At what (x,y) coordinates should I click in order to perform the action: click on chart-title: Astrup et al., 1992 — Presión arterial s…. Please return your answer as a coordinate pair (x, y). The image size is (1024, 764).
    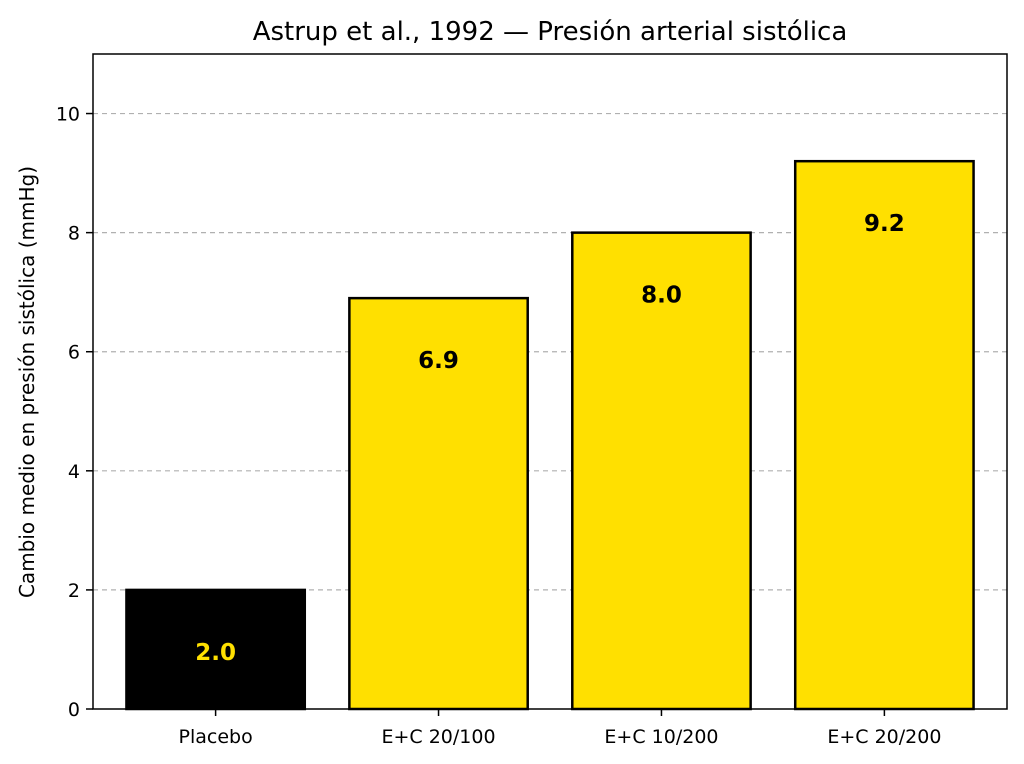
    Looking at the image, I should click on (550, 32).